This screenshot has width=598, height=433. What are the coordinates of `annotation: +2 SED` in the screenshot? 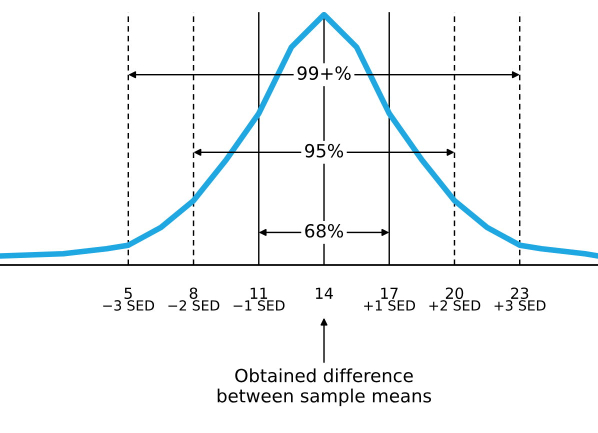 It's located at (454, 305).